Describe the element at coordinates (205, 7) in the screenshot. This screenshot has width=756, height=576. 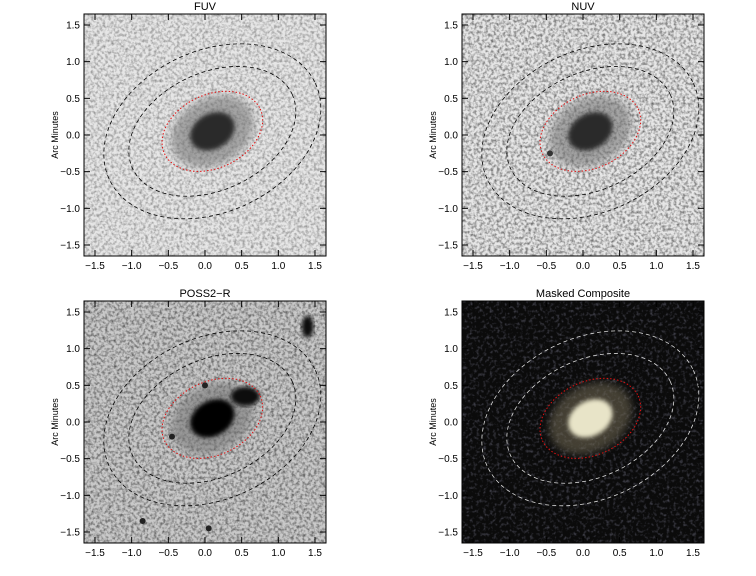
I see `panel-title: FUV` at that location.